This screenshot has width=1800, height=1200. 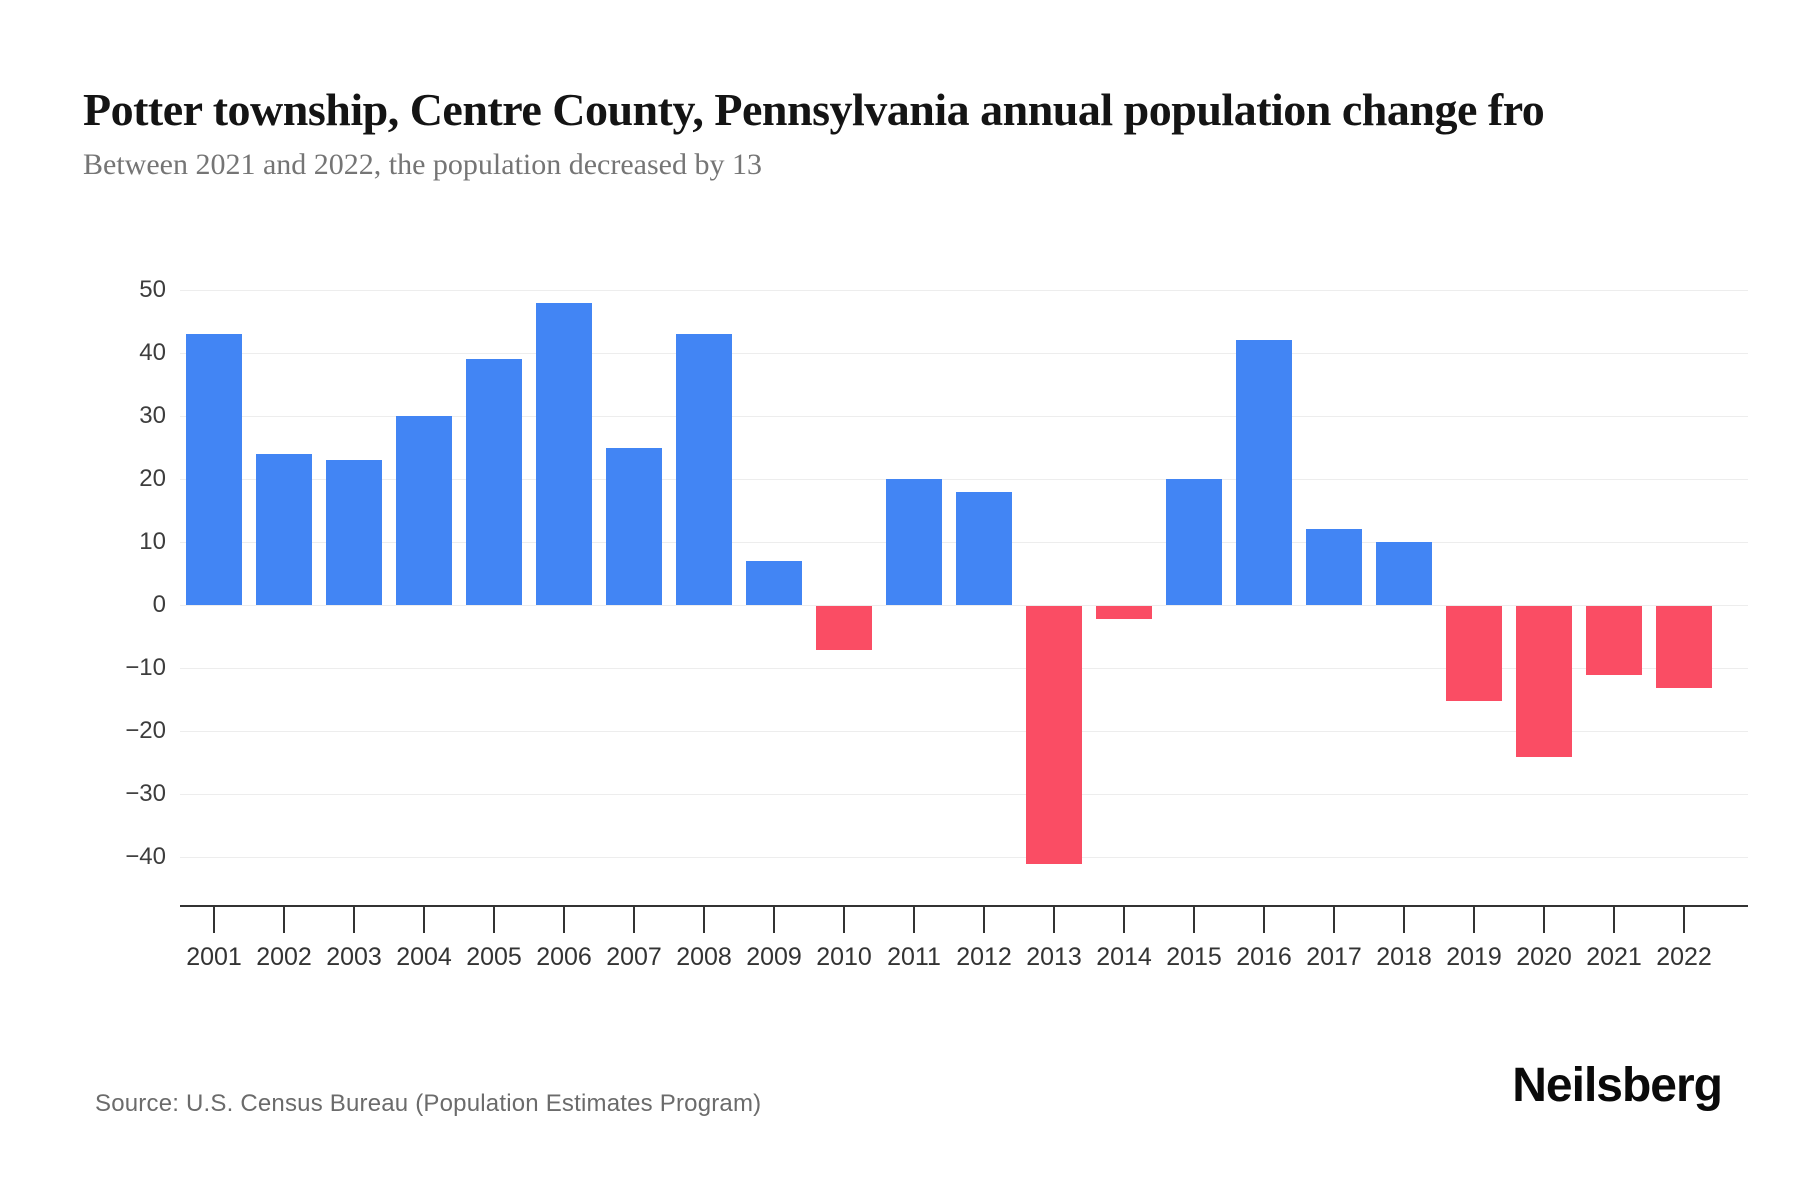 What do you see at coordinates (1544, 682) in the screenshot?
I see `bar-2020` at bounding box center [1544, 682].